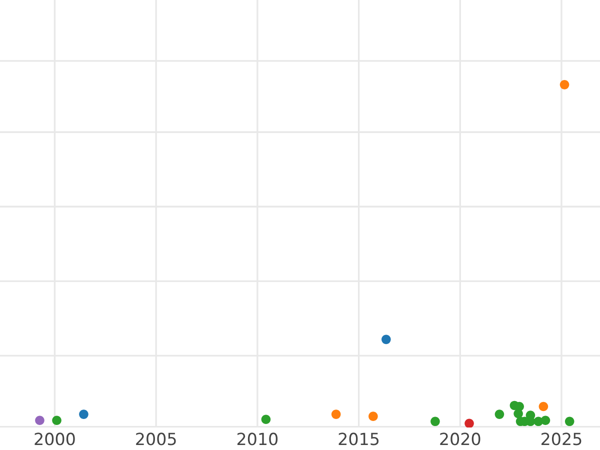 This screenshot has width=600, height=450. Describe the element at coordinates (257, 439) in the screenshot. I see `x-tick-label: 2010` at that location.